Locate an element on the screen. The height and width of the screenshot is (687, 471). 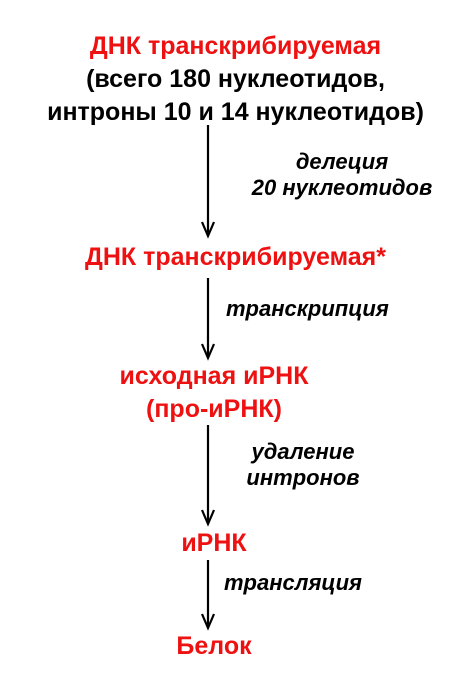
step-transcription: транскрипция is located at coordinates (331, 309).